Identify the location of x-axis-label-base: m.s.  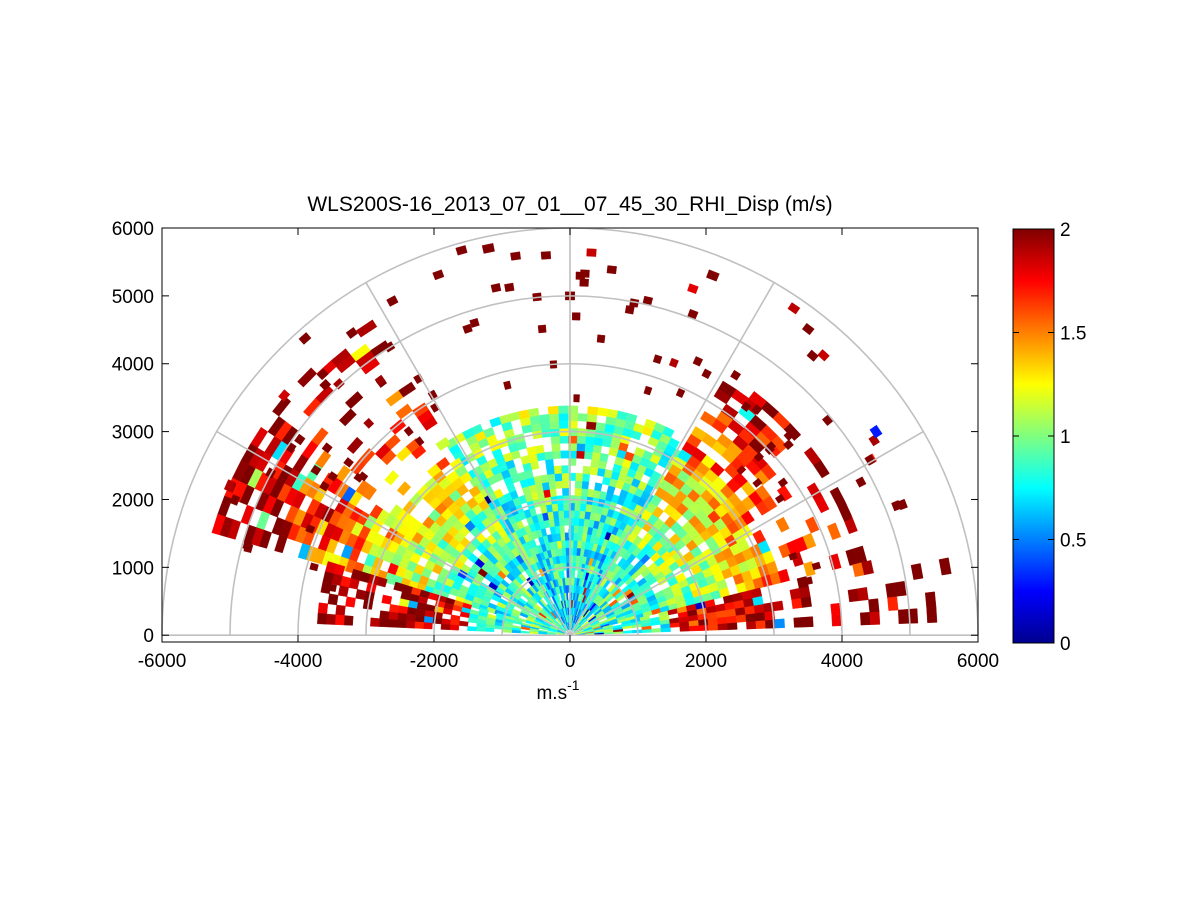
(551, 693).